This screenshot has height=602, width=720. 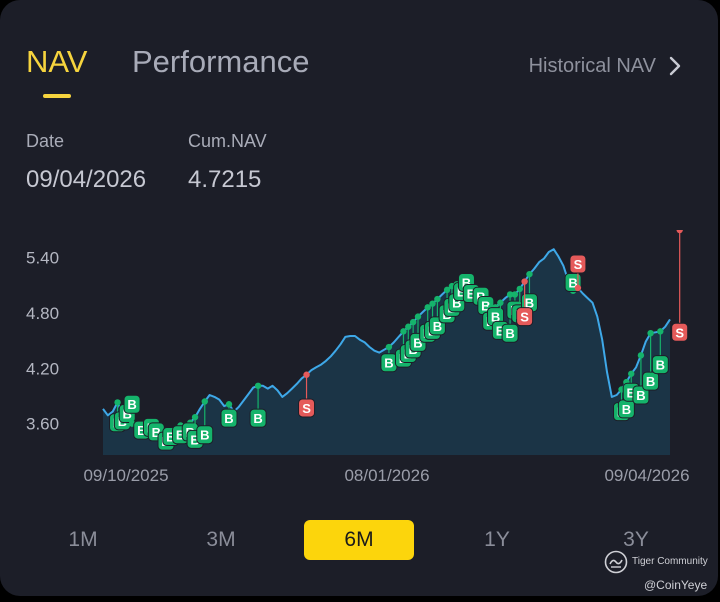 What do you see at coordinates (646, 475) in the screenshot?
I see `x-tick-label: 09/04/2026` at bounding box center [646, 475].